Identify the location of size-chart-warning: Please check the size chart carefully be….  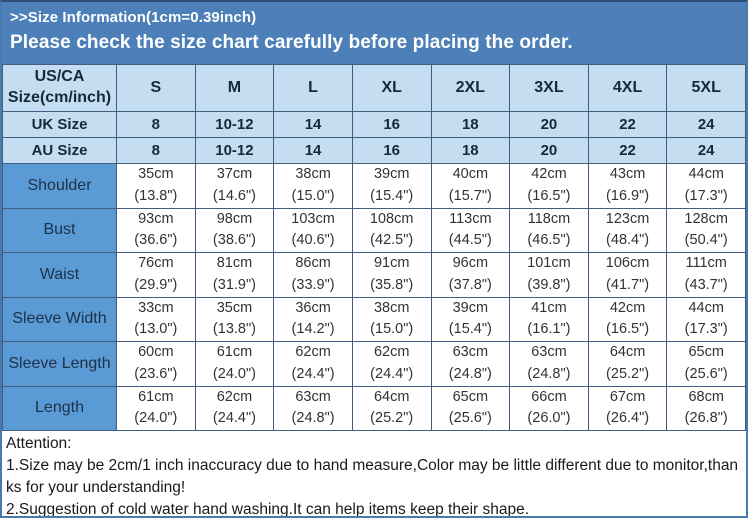
(291, 42).